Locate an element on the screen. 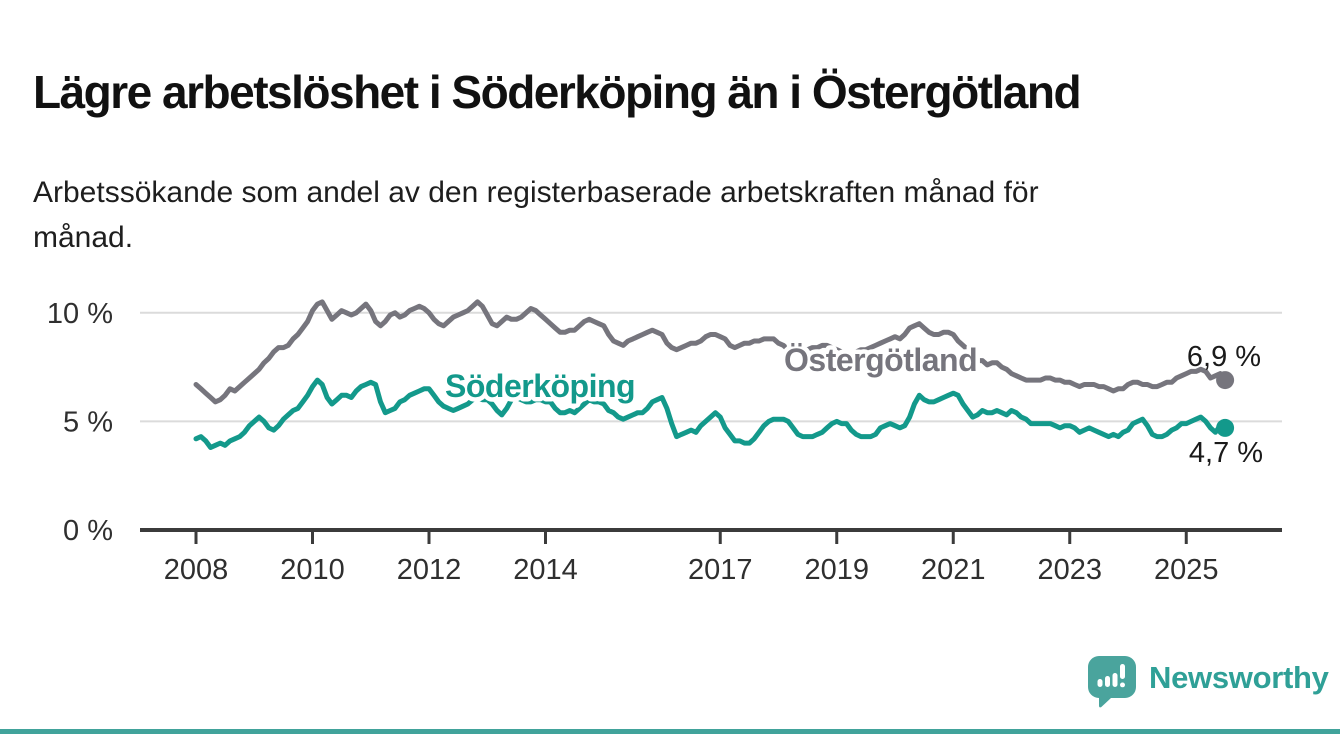 The width and height of the screenshot is (1340, 734). x-axis-label: 2010 is located at coordinates (312, 570).